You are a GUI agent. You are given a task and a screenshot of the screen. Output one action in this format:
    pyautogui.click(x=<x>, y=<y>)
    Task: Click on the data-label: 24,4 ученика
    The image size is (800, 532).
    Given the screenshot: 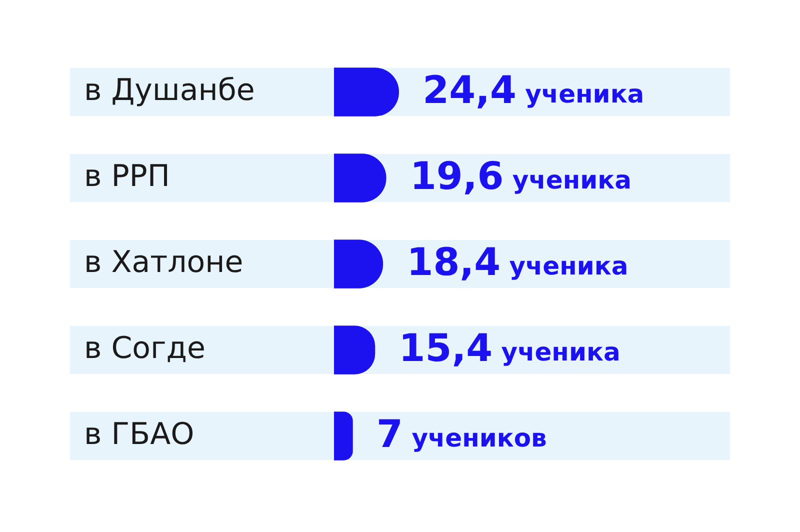 What is the action you would take?
    pyautogui.click(x=533, y=90)
    